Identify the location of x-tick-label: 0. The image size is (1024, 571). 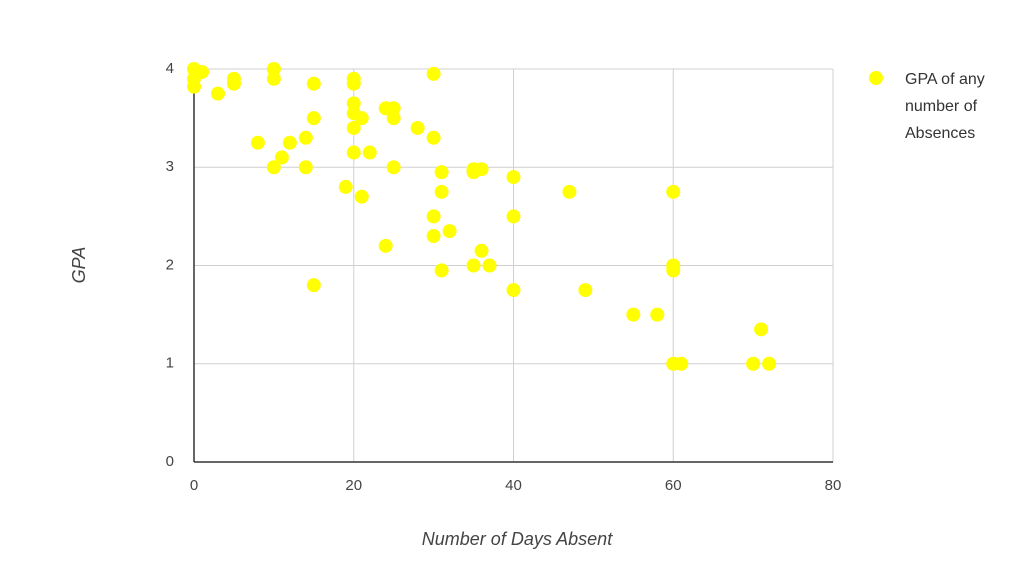
(194, 485).